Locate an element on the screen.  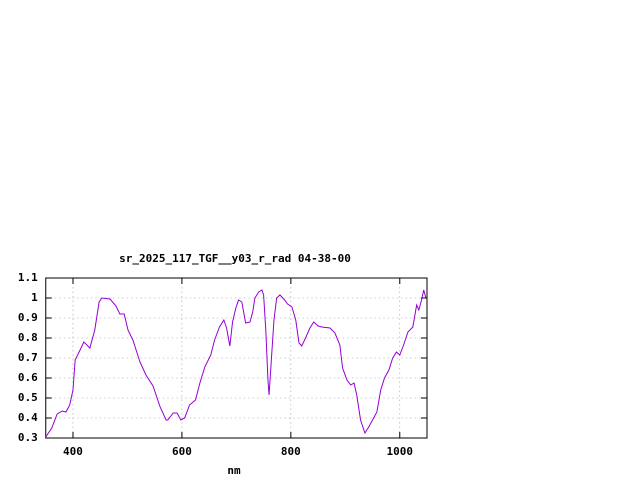
y-tick-label: 0.5 is located at coordinates (28, 397).